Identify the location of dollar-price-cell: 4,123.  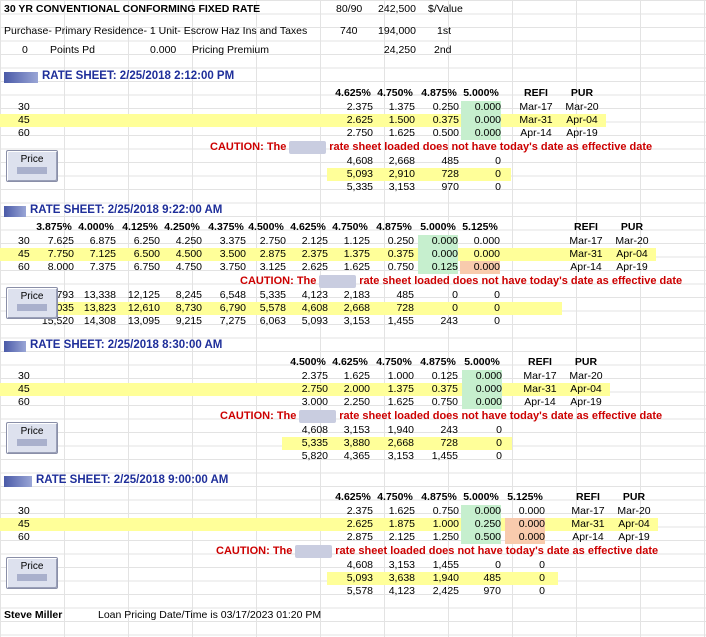
(314, 295).